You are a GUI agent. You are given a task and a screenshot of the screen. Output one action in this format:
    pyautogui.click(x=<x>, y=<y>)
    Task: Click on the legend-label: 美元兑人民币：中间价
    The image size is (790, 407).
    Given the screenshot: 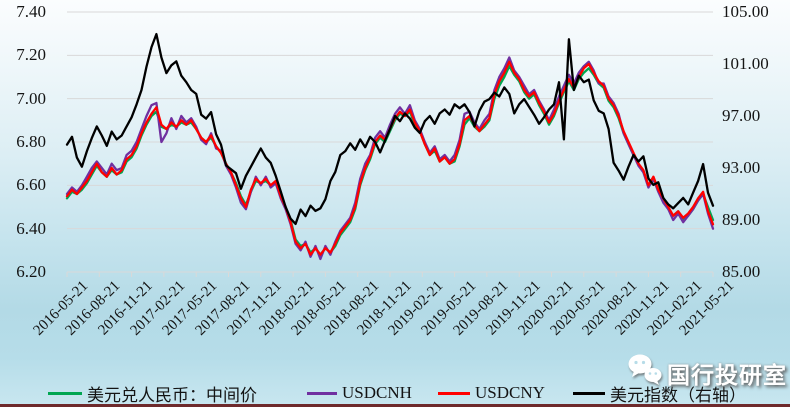 What is the action you would take?
    pyautogui.click(x=172, y=395)
    